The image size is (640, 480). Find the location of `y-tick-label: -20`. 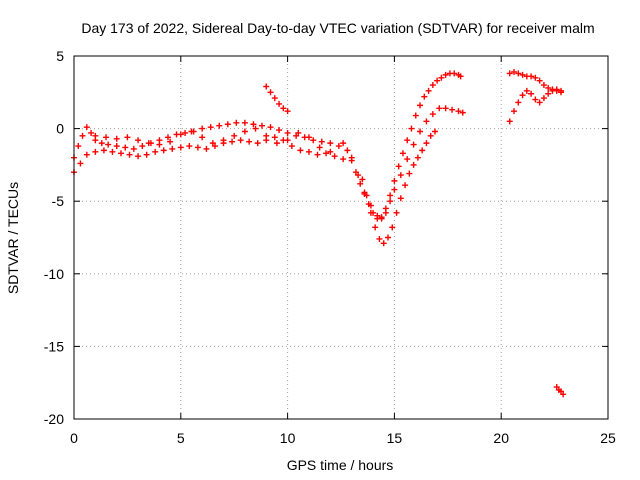

y-tick-label: -20 is located at coordinates (54, 419).